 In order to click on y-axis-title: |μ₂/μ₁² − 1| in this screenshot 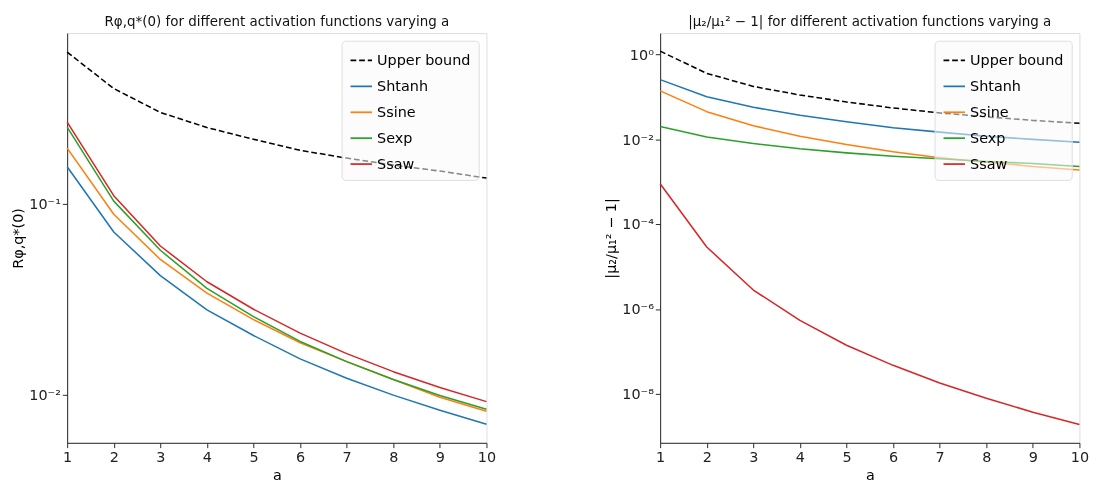, I will do `click(611, 238)`.